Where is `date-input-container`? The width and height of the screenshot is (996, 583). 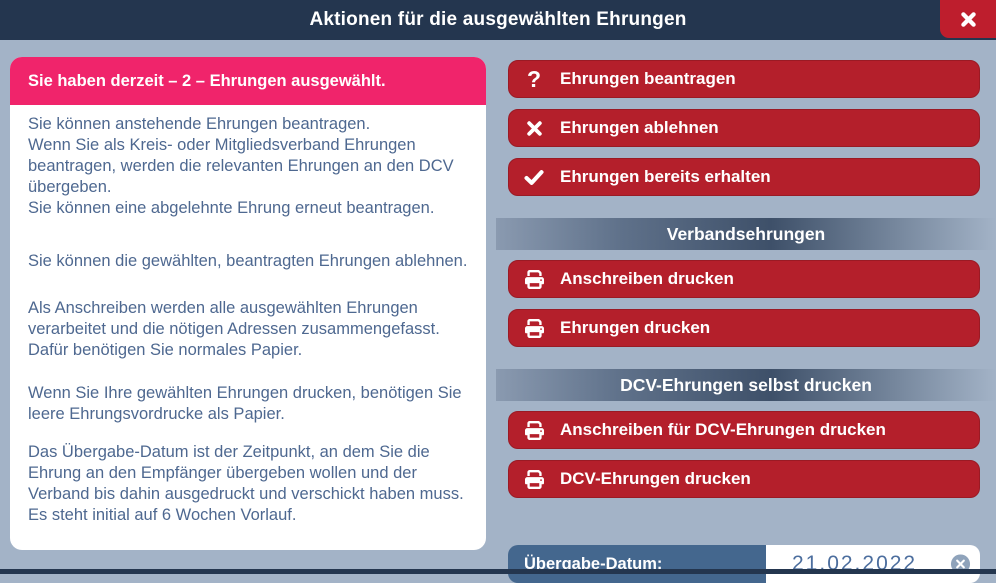
date-input-container is located at coordinates (873, 564).